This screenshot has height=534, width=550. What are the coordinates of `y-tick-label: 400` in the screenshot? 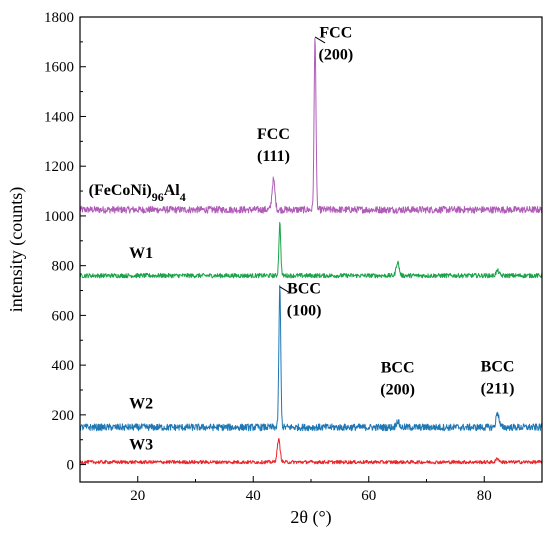 It's located at (63, 366).